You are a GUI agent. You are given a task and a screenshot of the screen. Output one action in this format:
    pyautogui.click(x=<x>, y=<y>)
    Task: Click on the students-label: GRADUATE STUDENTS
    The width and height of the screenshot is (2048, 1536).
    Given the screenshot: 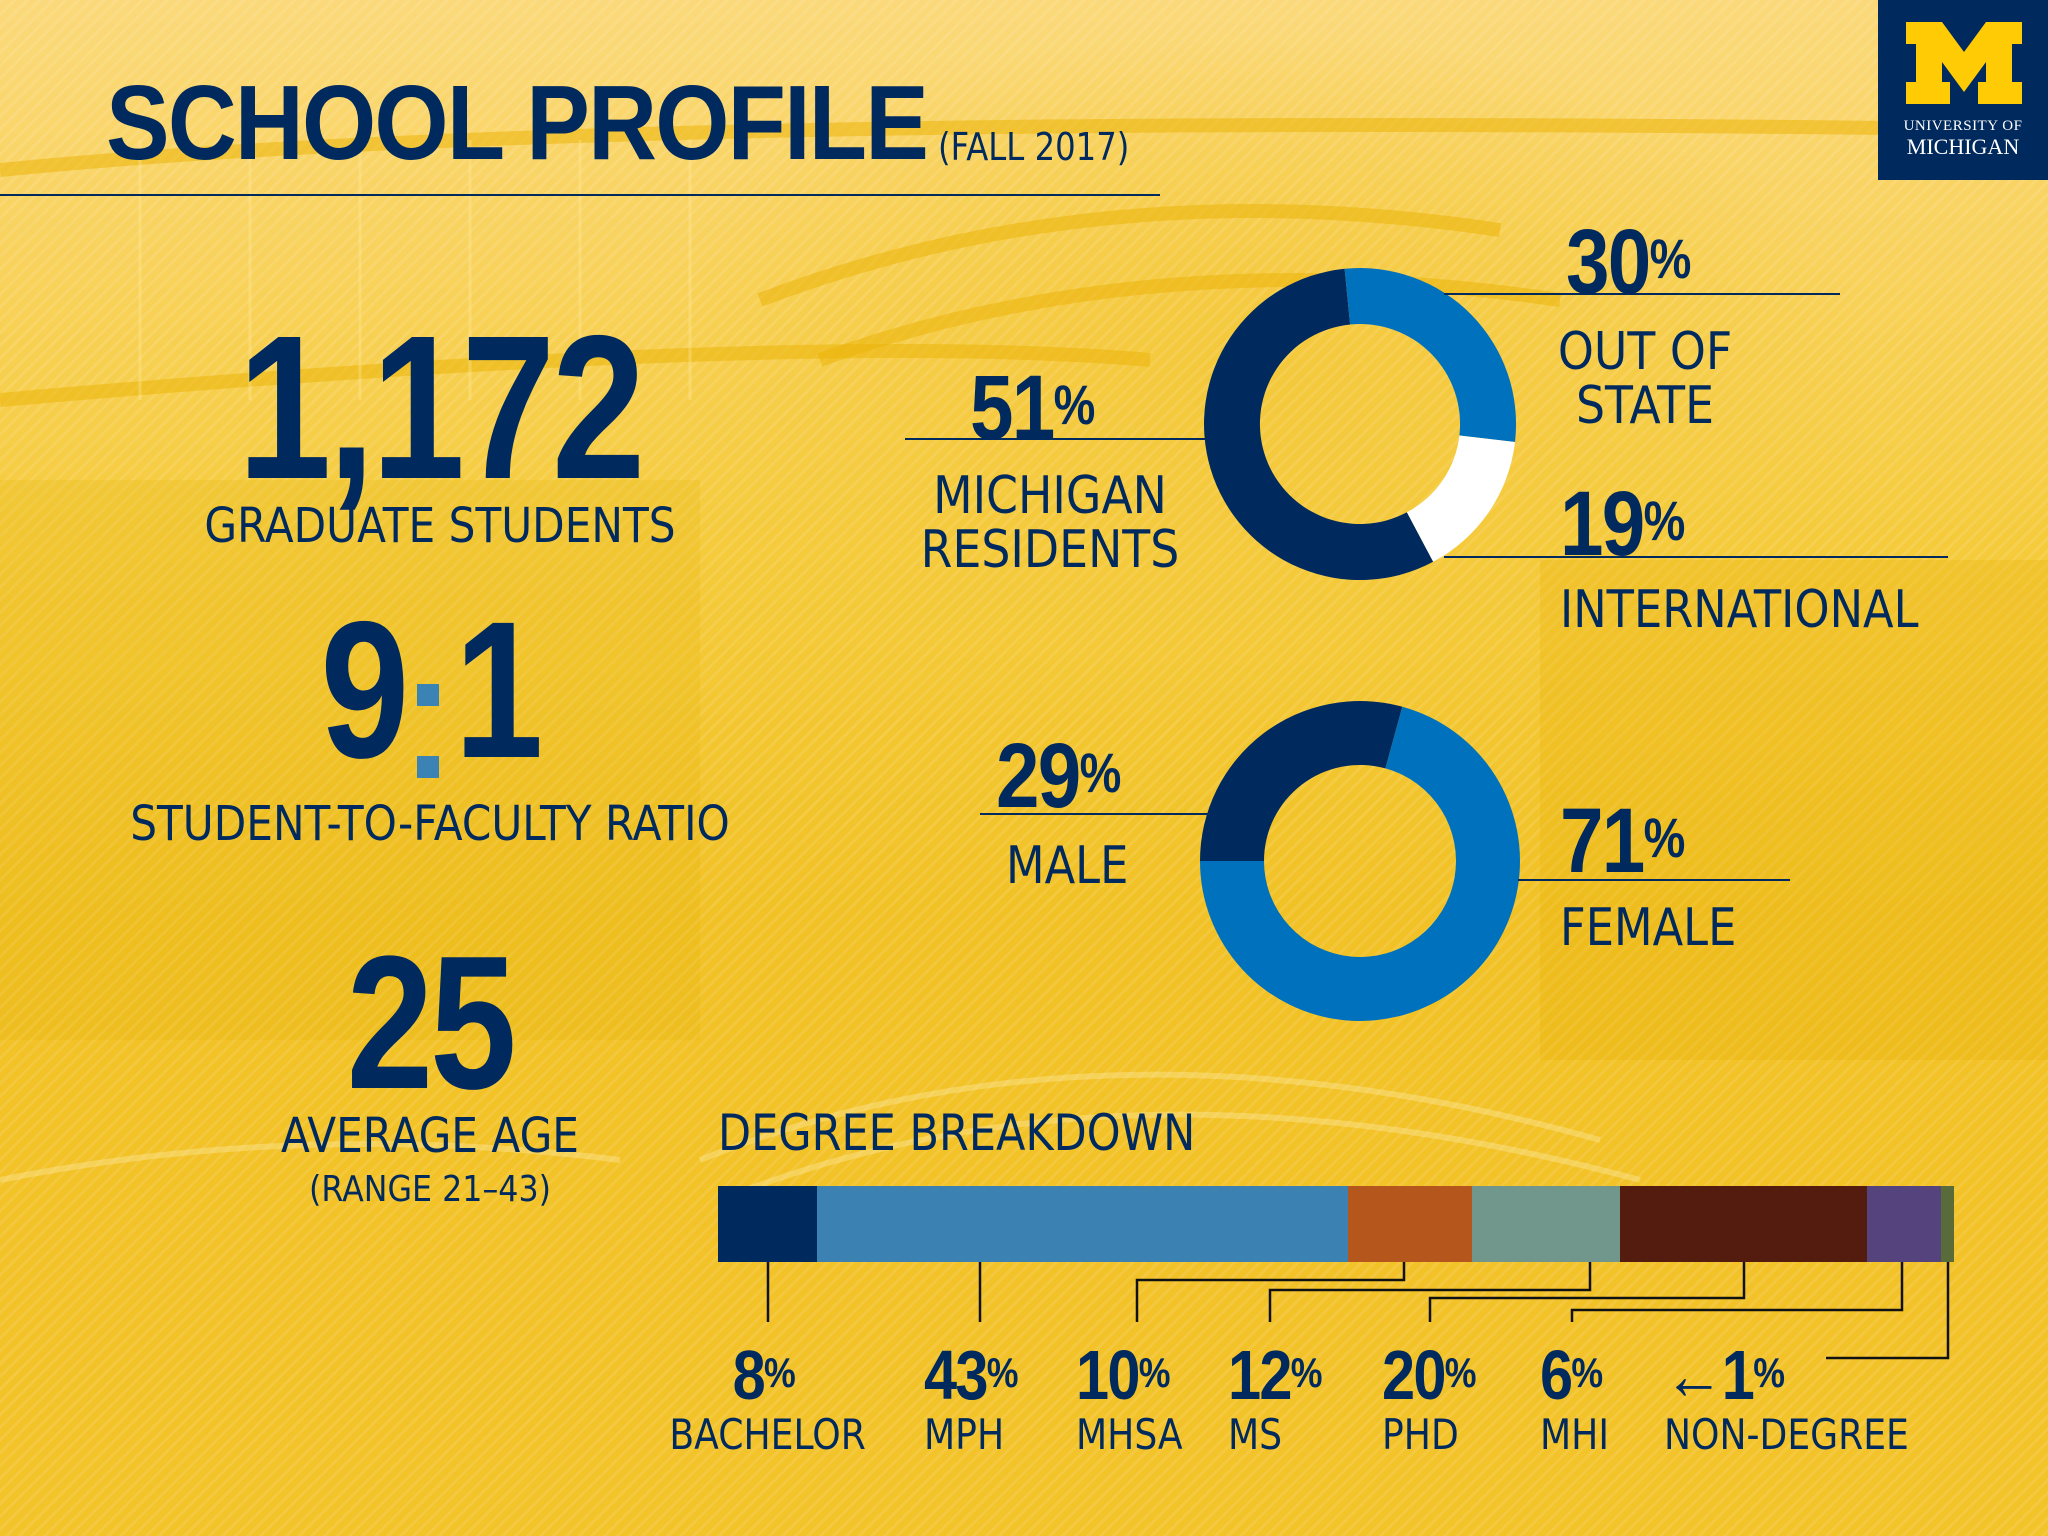 What is the action you would take?
    pyautogui.click(x=440, y=526)
    